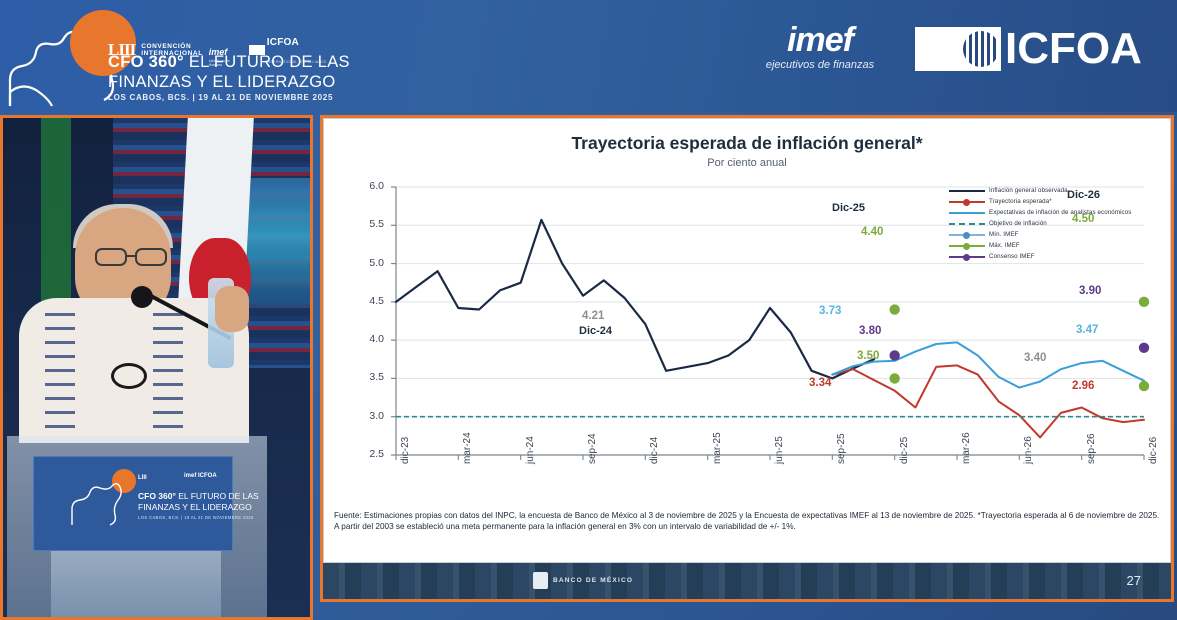 Image resolution: width=1177 pixels, height=620 pixels. What do you see at coordinates (842, 448) in the screenshot?
I see `x-tick-label: sep-25` at bounding box center [842, 448].